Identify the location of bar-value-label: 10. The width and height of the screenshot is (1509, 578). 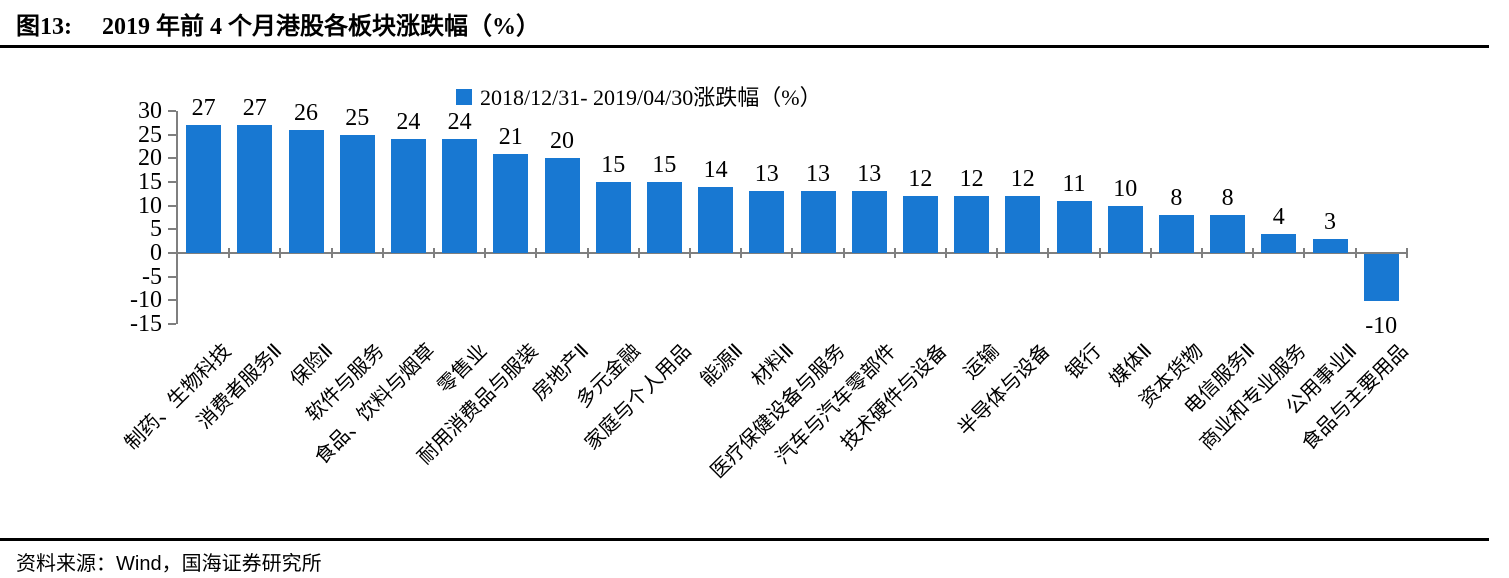
(1125, 188).